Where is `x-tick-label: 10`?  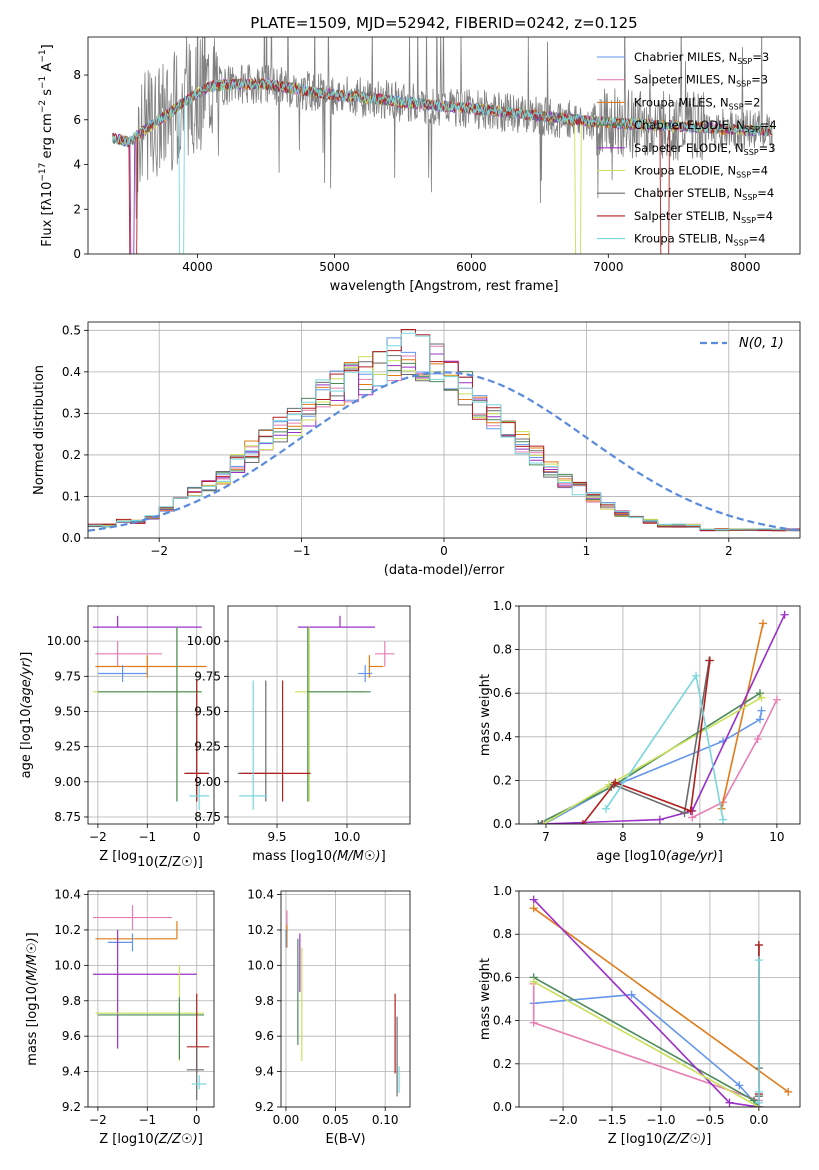 x-tick-label: 10 is located at coordinates (776, 837).